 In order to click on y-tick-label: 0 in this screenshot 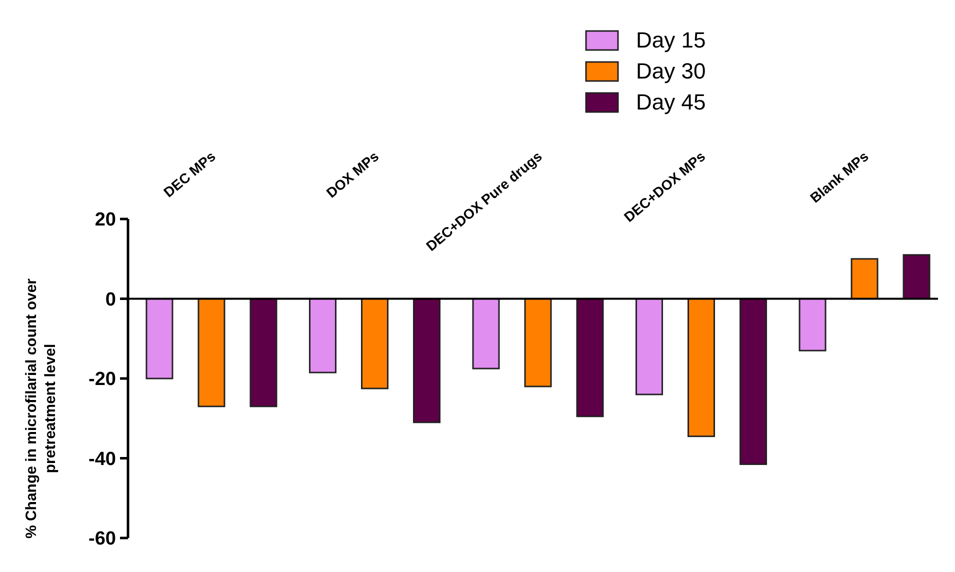, I will do `click(110, 299)`.